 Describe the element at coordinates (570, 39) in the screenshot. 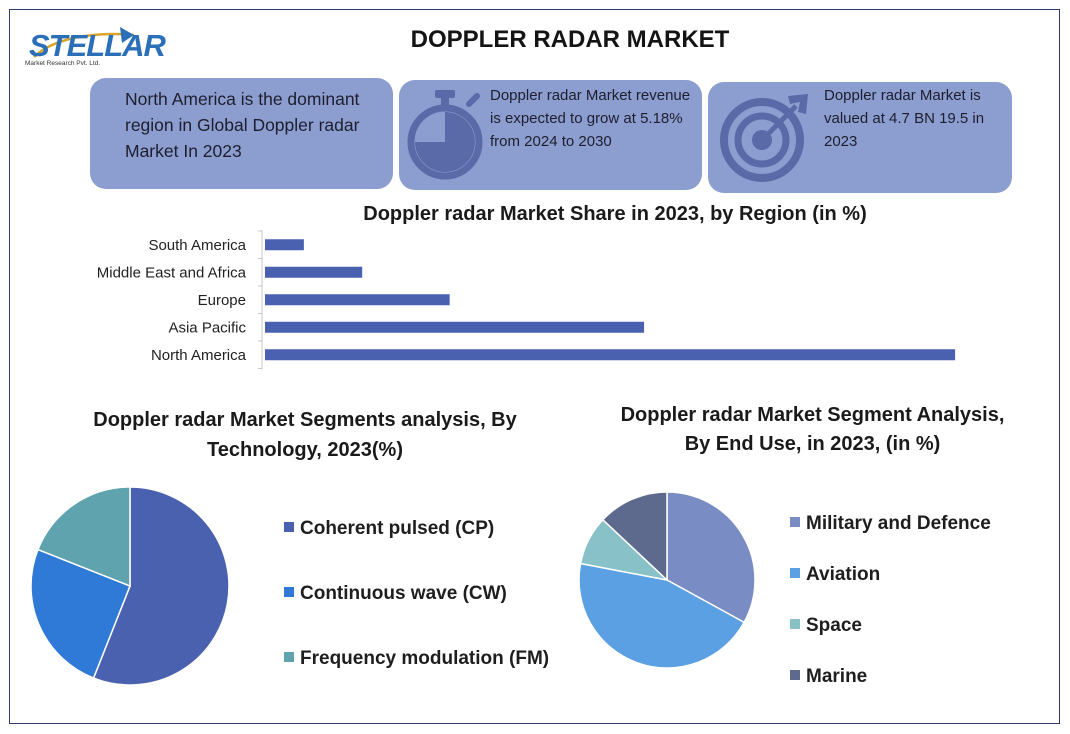

I see `page-title: DOPPLER RADAR MARKET` at that location.